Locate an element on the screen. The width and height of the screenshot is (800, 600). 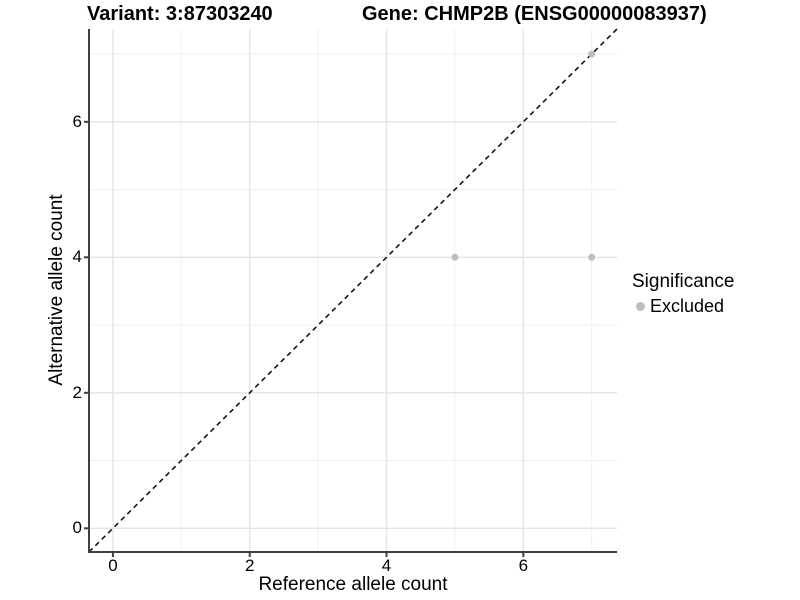
legend-title: Significance is located at coordinates (683, 281).